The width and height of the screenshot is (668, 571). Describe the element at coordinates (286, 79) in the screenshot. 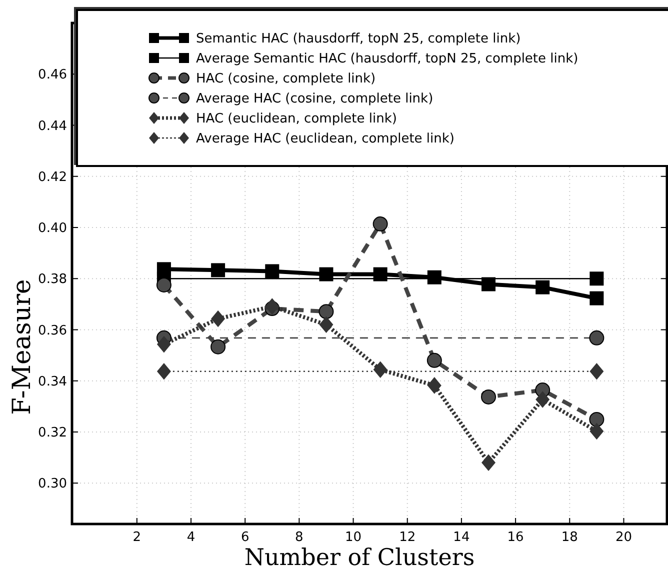

I see `legend-label: HAC (cosine, complete link)` at that location.